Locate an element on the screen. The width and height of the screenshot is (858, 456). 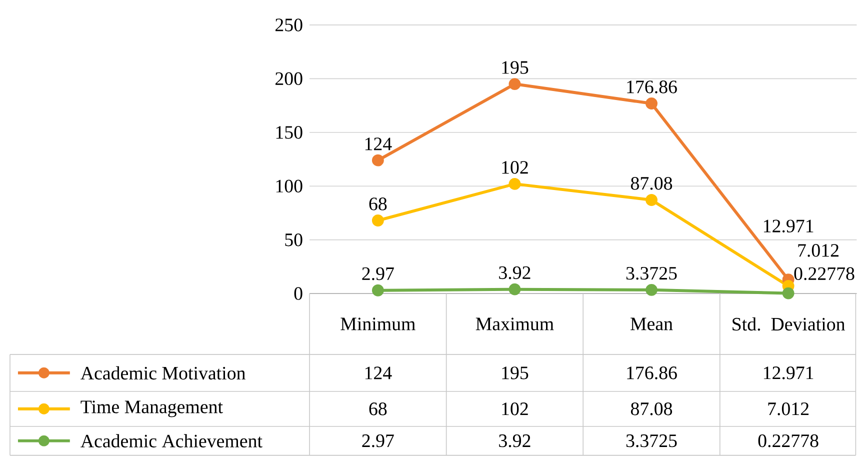
text: 3.92 is located at coordinates (514, 273).